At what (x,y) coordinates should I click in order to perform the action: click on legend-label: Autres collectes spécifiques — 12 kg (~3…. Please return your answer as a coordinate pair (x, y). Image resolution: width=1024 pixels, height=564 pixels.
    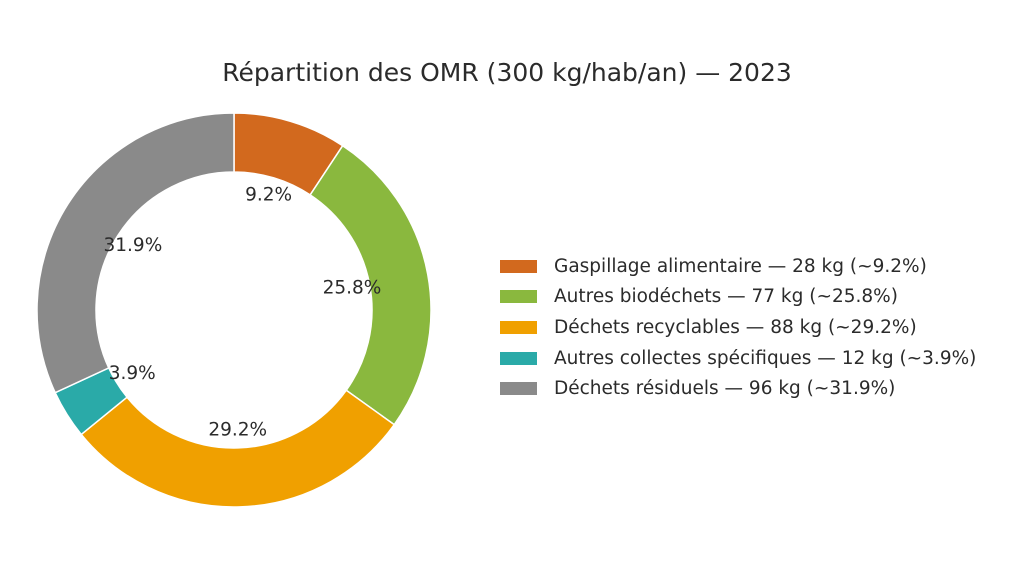
    Looking at the image, I should click on (765, 358).